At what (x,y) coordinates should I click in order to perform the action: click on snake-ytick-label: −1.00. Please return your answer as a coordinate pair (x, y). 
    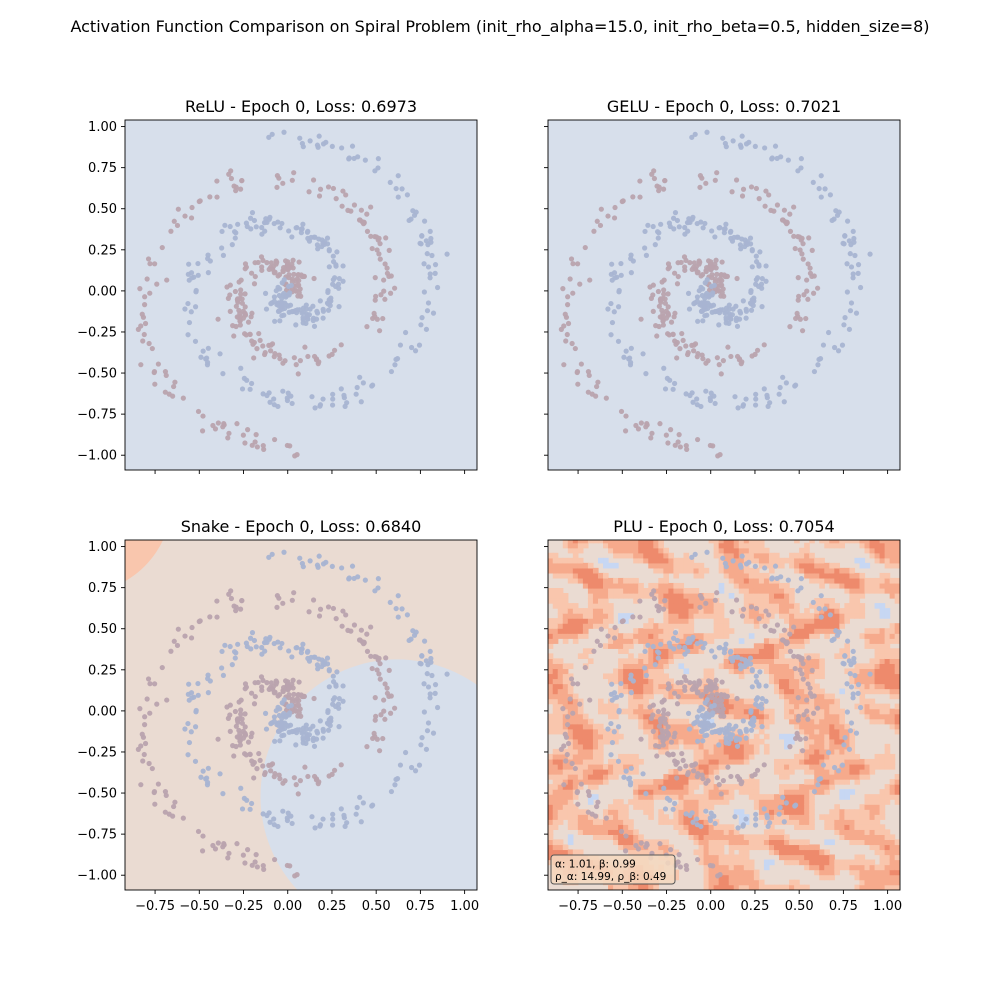
    Looking at the image, I should click on (97, 876).